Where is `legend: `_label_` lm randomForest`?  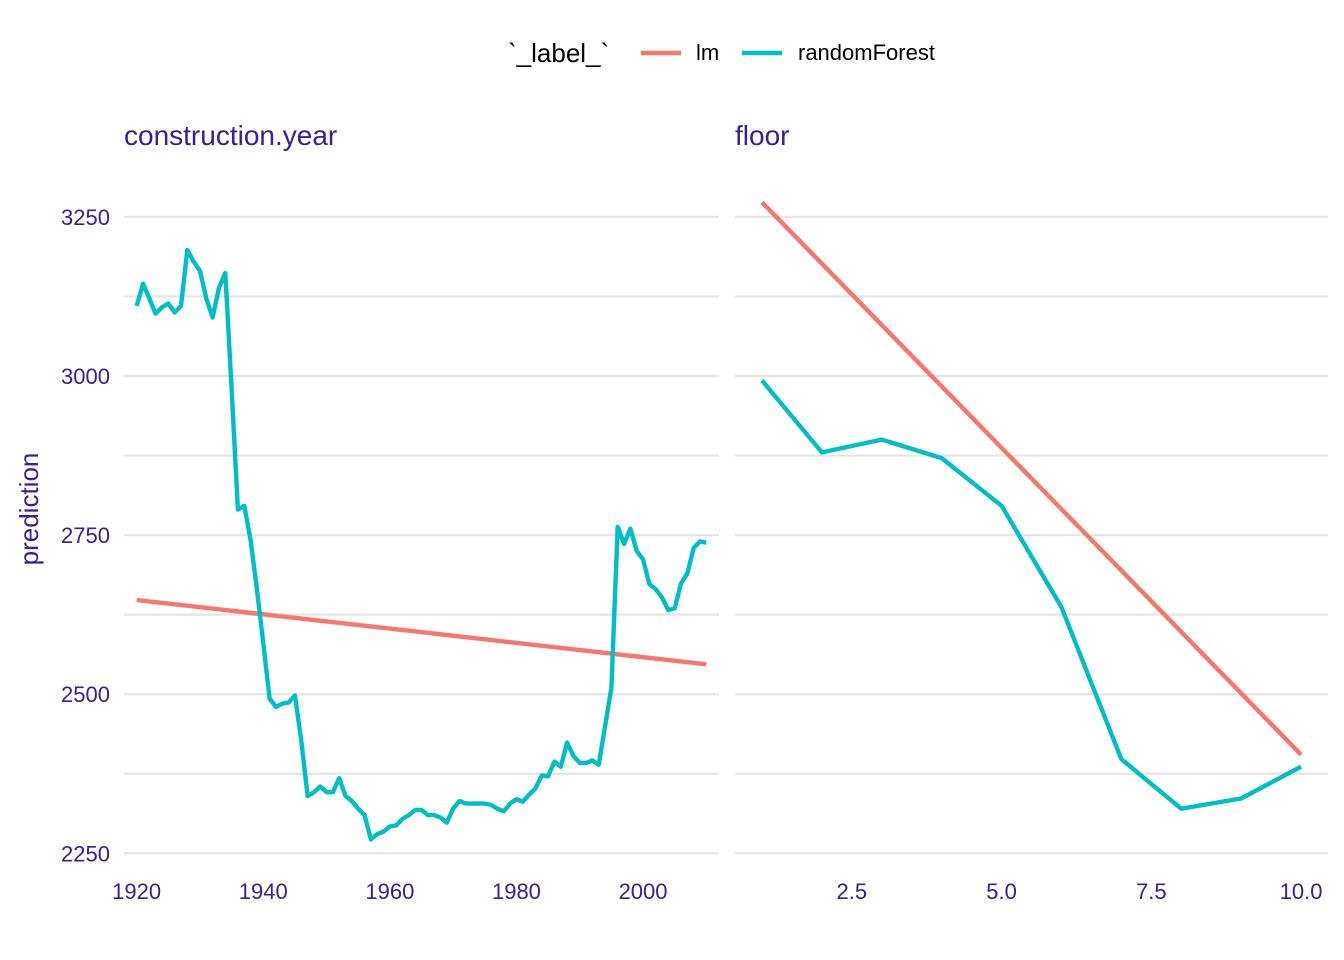 legend: `_label_` lm randomForest is located at coordinates (721, 53).